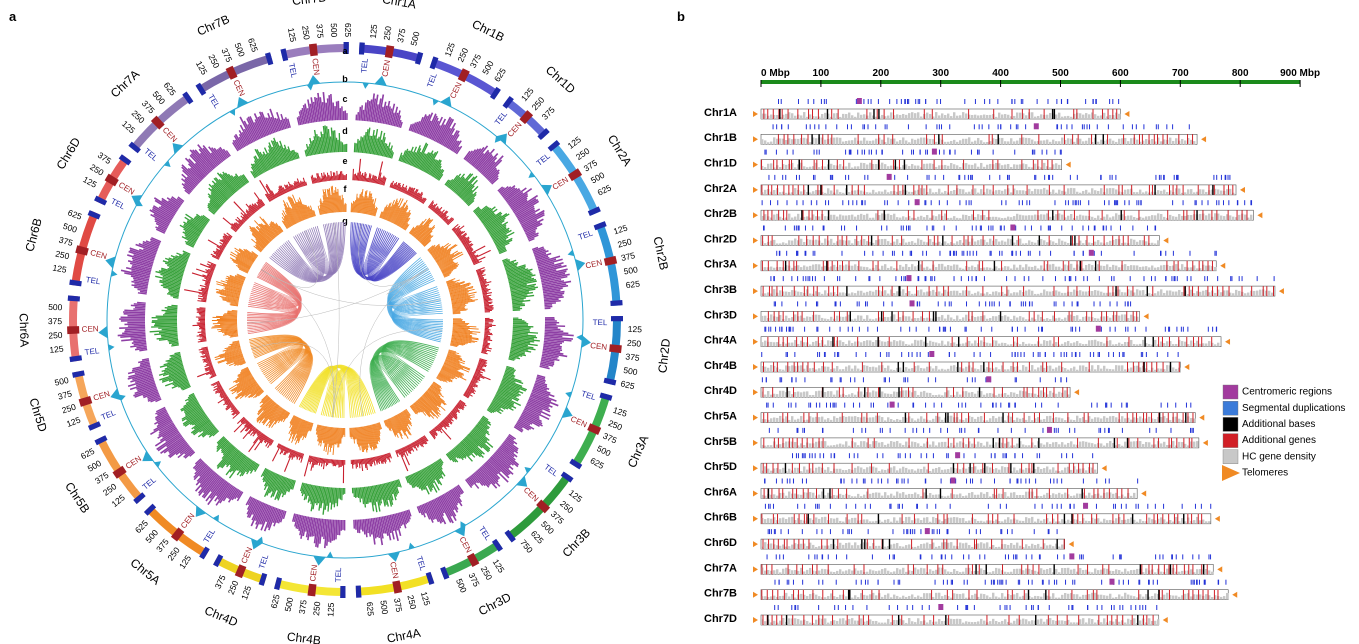 Image resolution: width=1359 pixels, height=644 pixels. What do you see at coordinates (55, 335) in the screenshot?
I see `tick-label: 250` at bounding box center [55, 335].